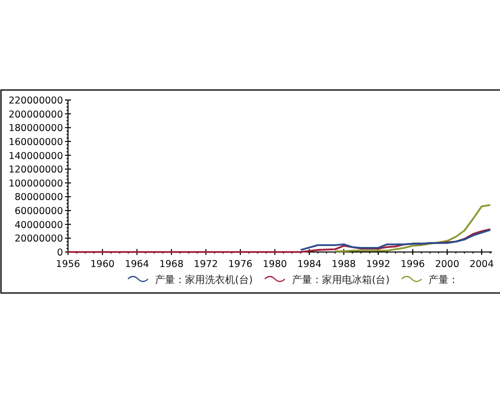 The width and height of the screenshot is (500, 400). I want to click on legend-label: 产量：, so click(443, 280).